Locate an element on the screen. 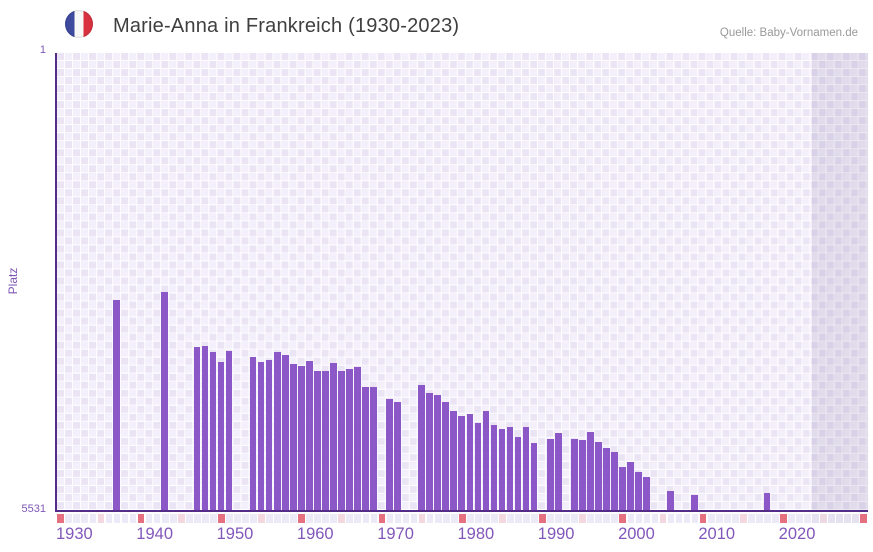  ruler-cell-2005 is located at coordinates (663, 518).